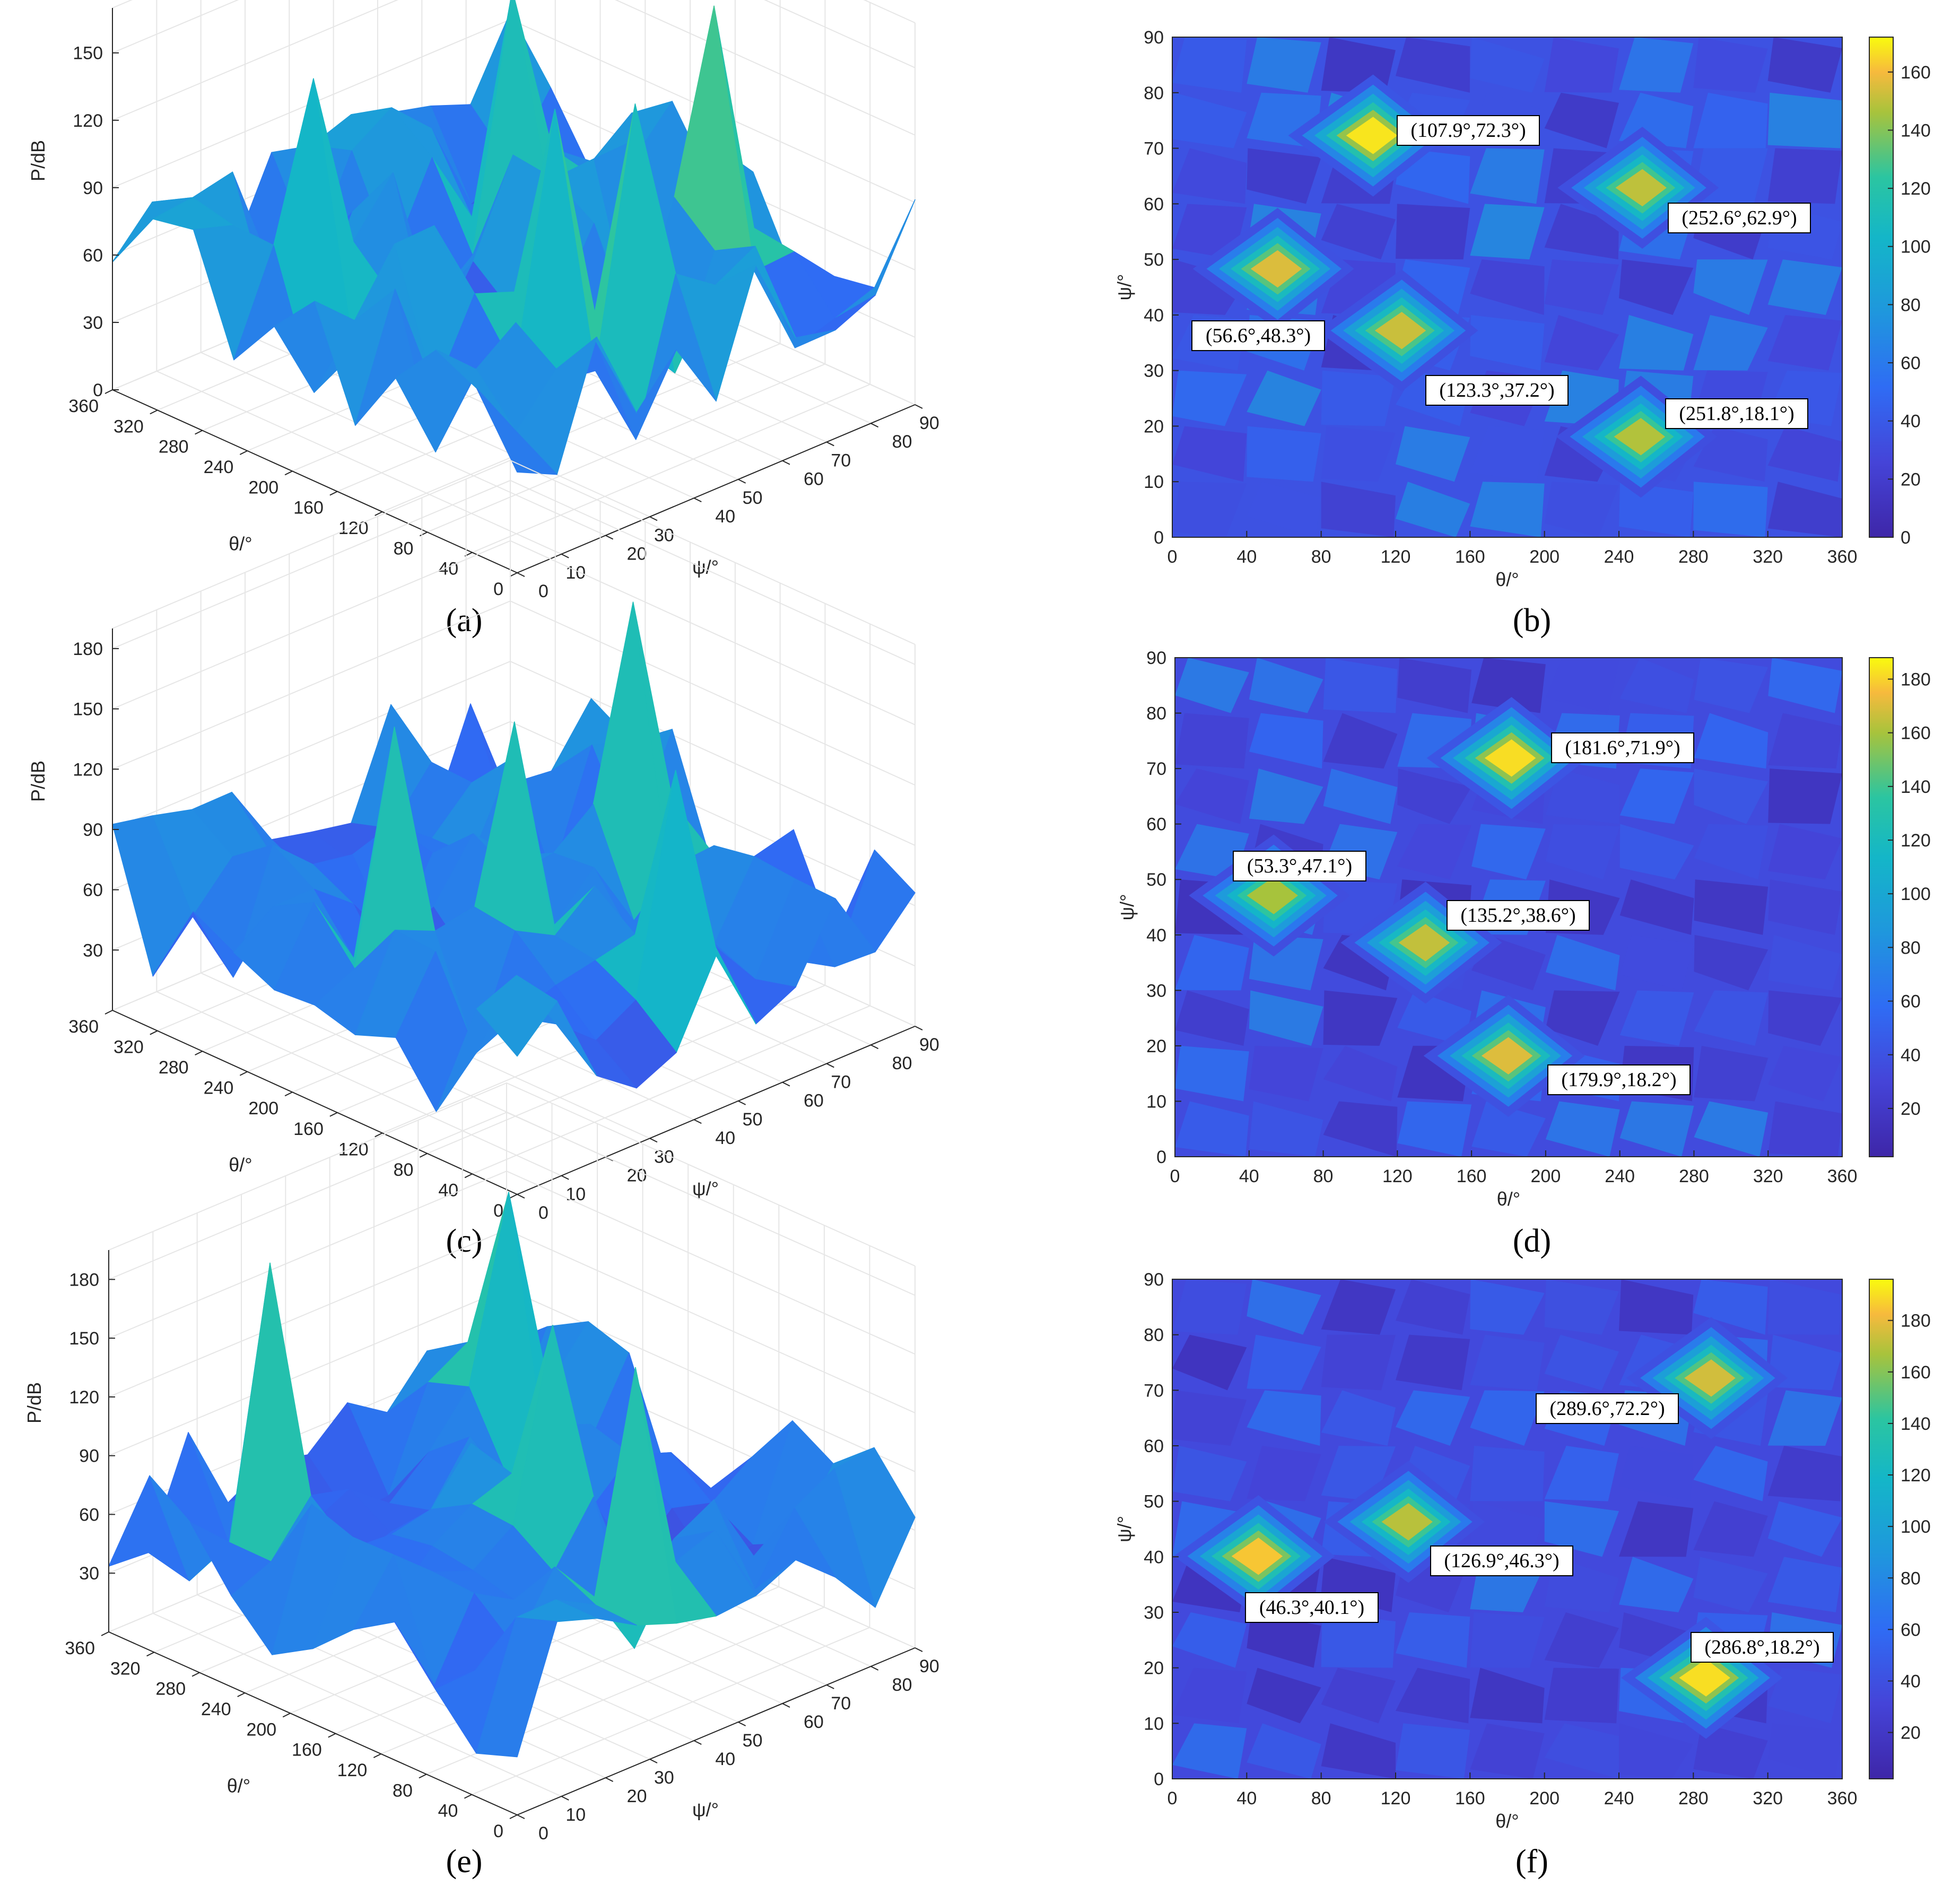  I want to click on x-tick-label: 0, so click(1173, 1799).